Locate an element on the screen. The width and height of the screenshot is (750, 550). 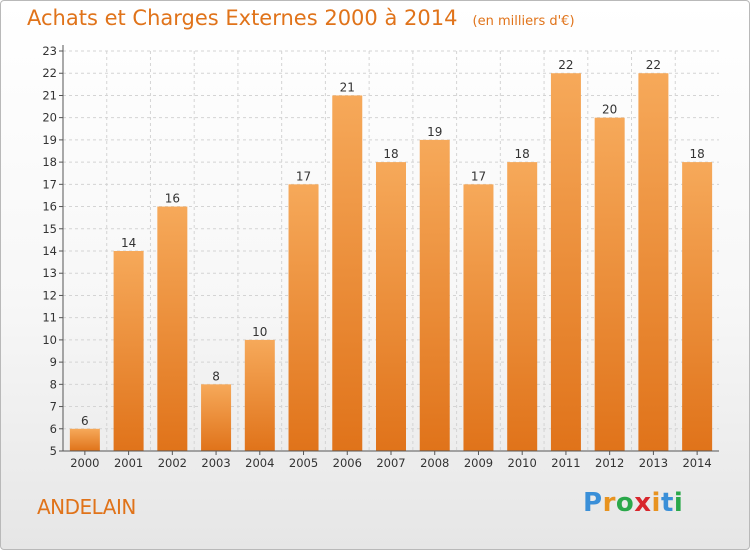
chart-title: Achats et Charges Externes 2000 à 2014 is located at coordinates (242, 18).